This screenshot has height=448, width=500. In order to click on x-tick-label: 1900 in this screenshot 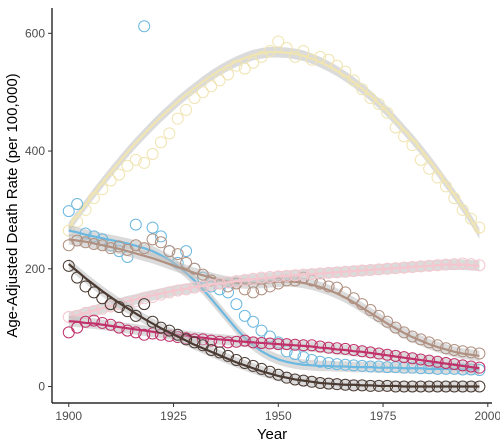, I will do `click(68, 416)`.